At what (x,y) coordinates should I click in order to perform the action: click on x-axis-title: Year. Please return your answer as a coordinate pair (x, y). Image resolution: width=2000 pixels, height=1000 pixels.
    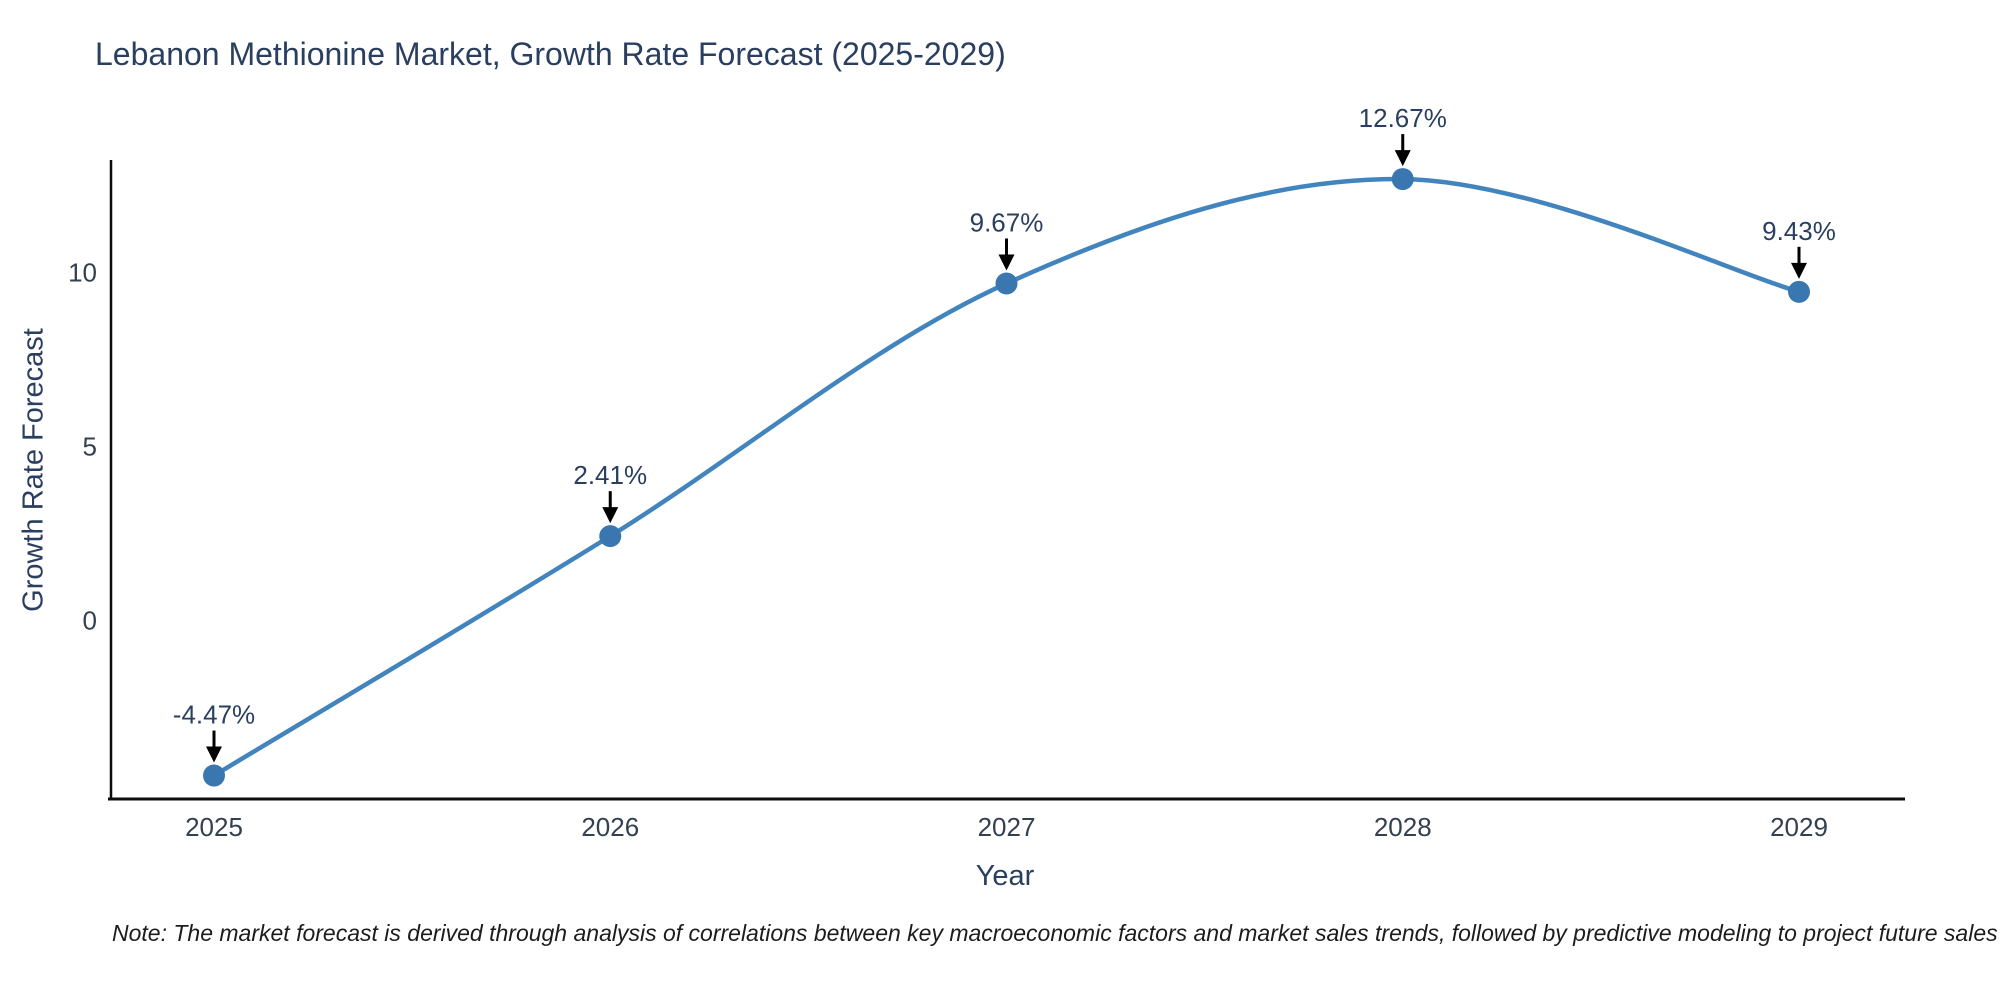
    Looking at the image, I should click on (1005, 876).